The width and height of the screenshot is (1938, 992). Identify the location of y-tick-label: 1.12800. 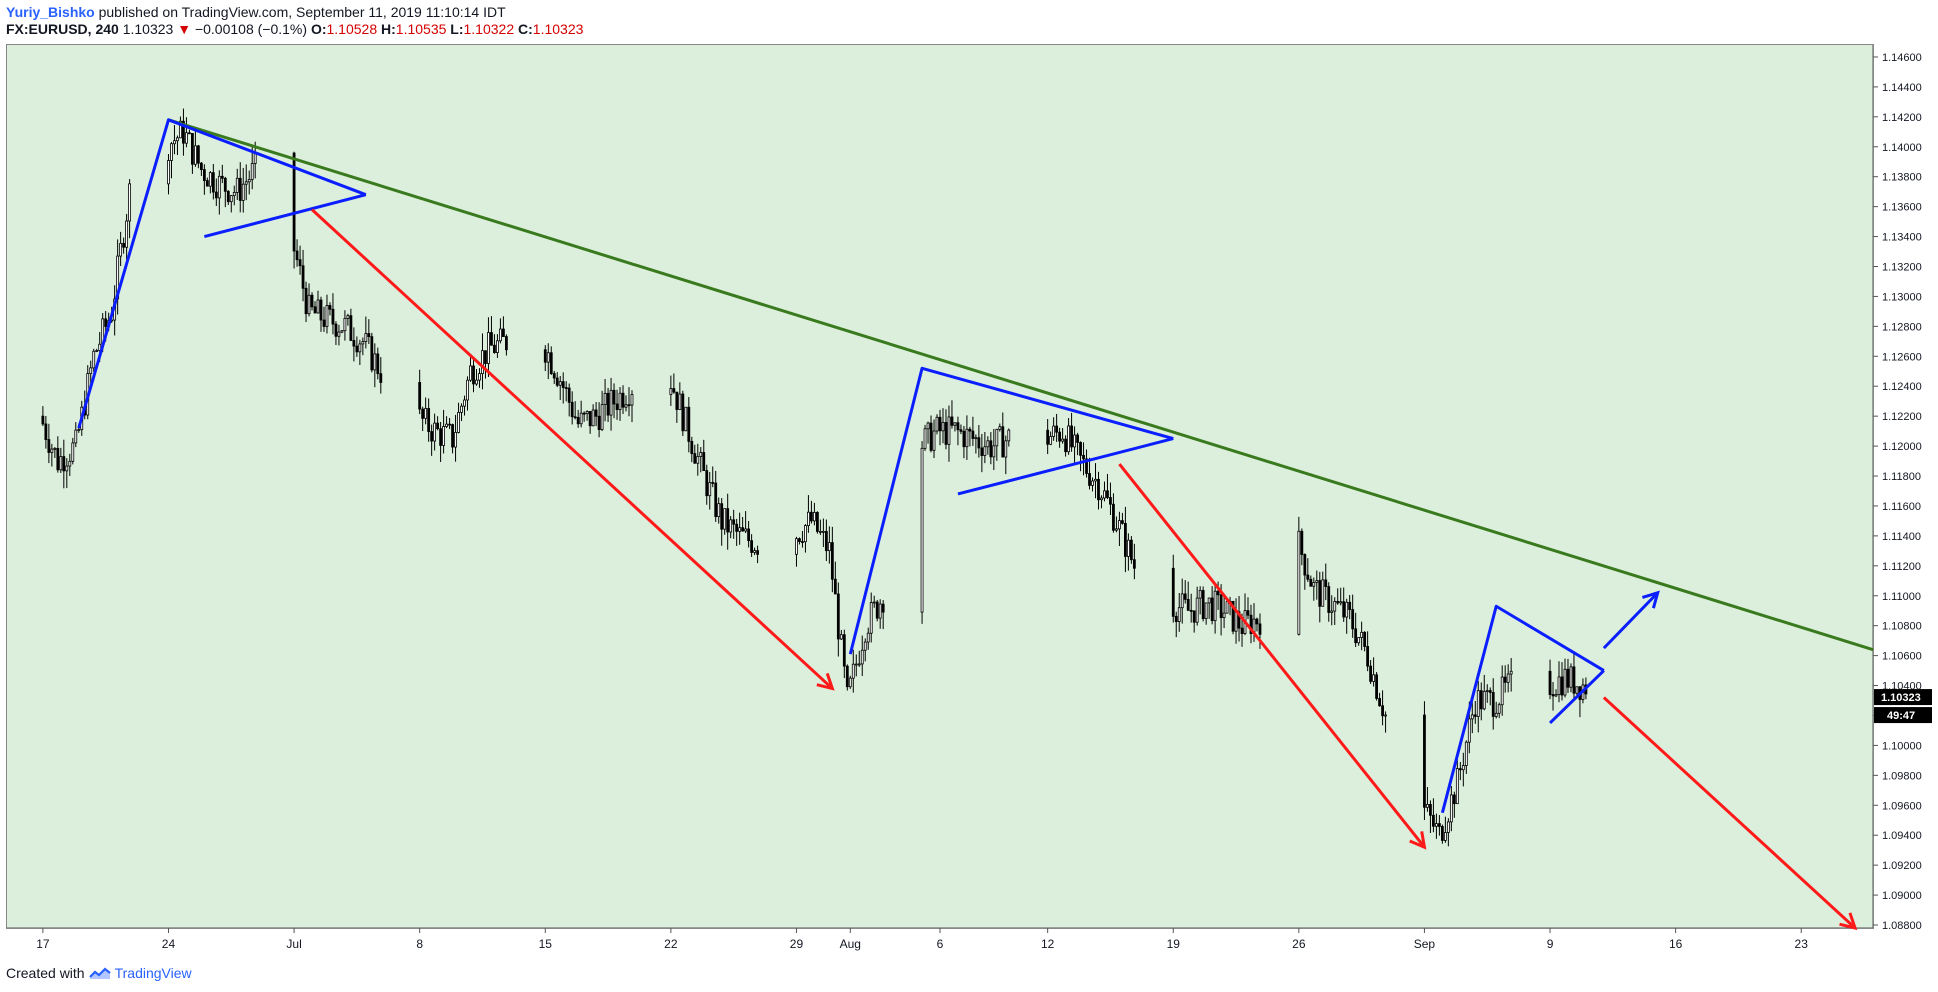
(1902, 327).